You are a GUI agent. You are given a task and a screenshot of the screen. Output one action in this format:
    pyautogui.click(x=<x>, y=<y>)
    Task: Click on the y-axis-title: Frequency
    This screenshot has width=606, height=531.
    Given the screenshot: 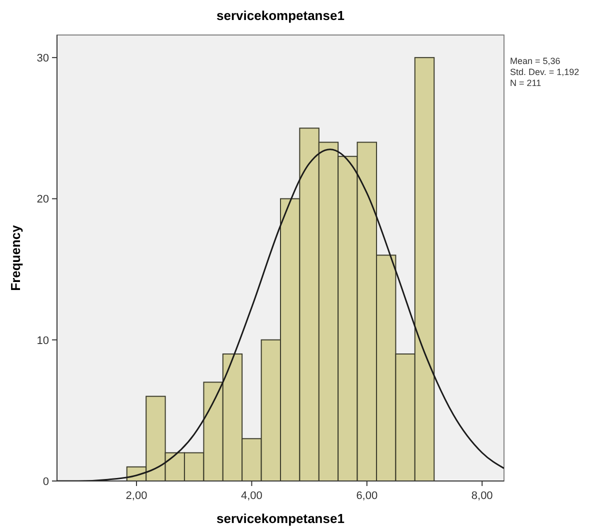 What is the action you would take?
    pyautogui.click(x=15, y=257)
    